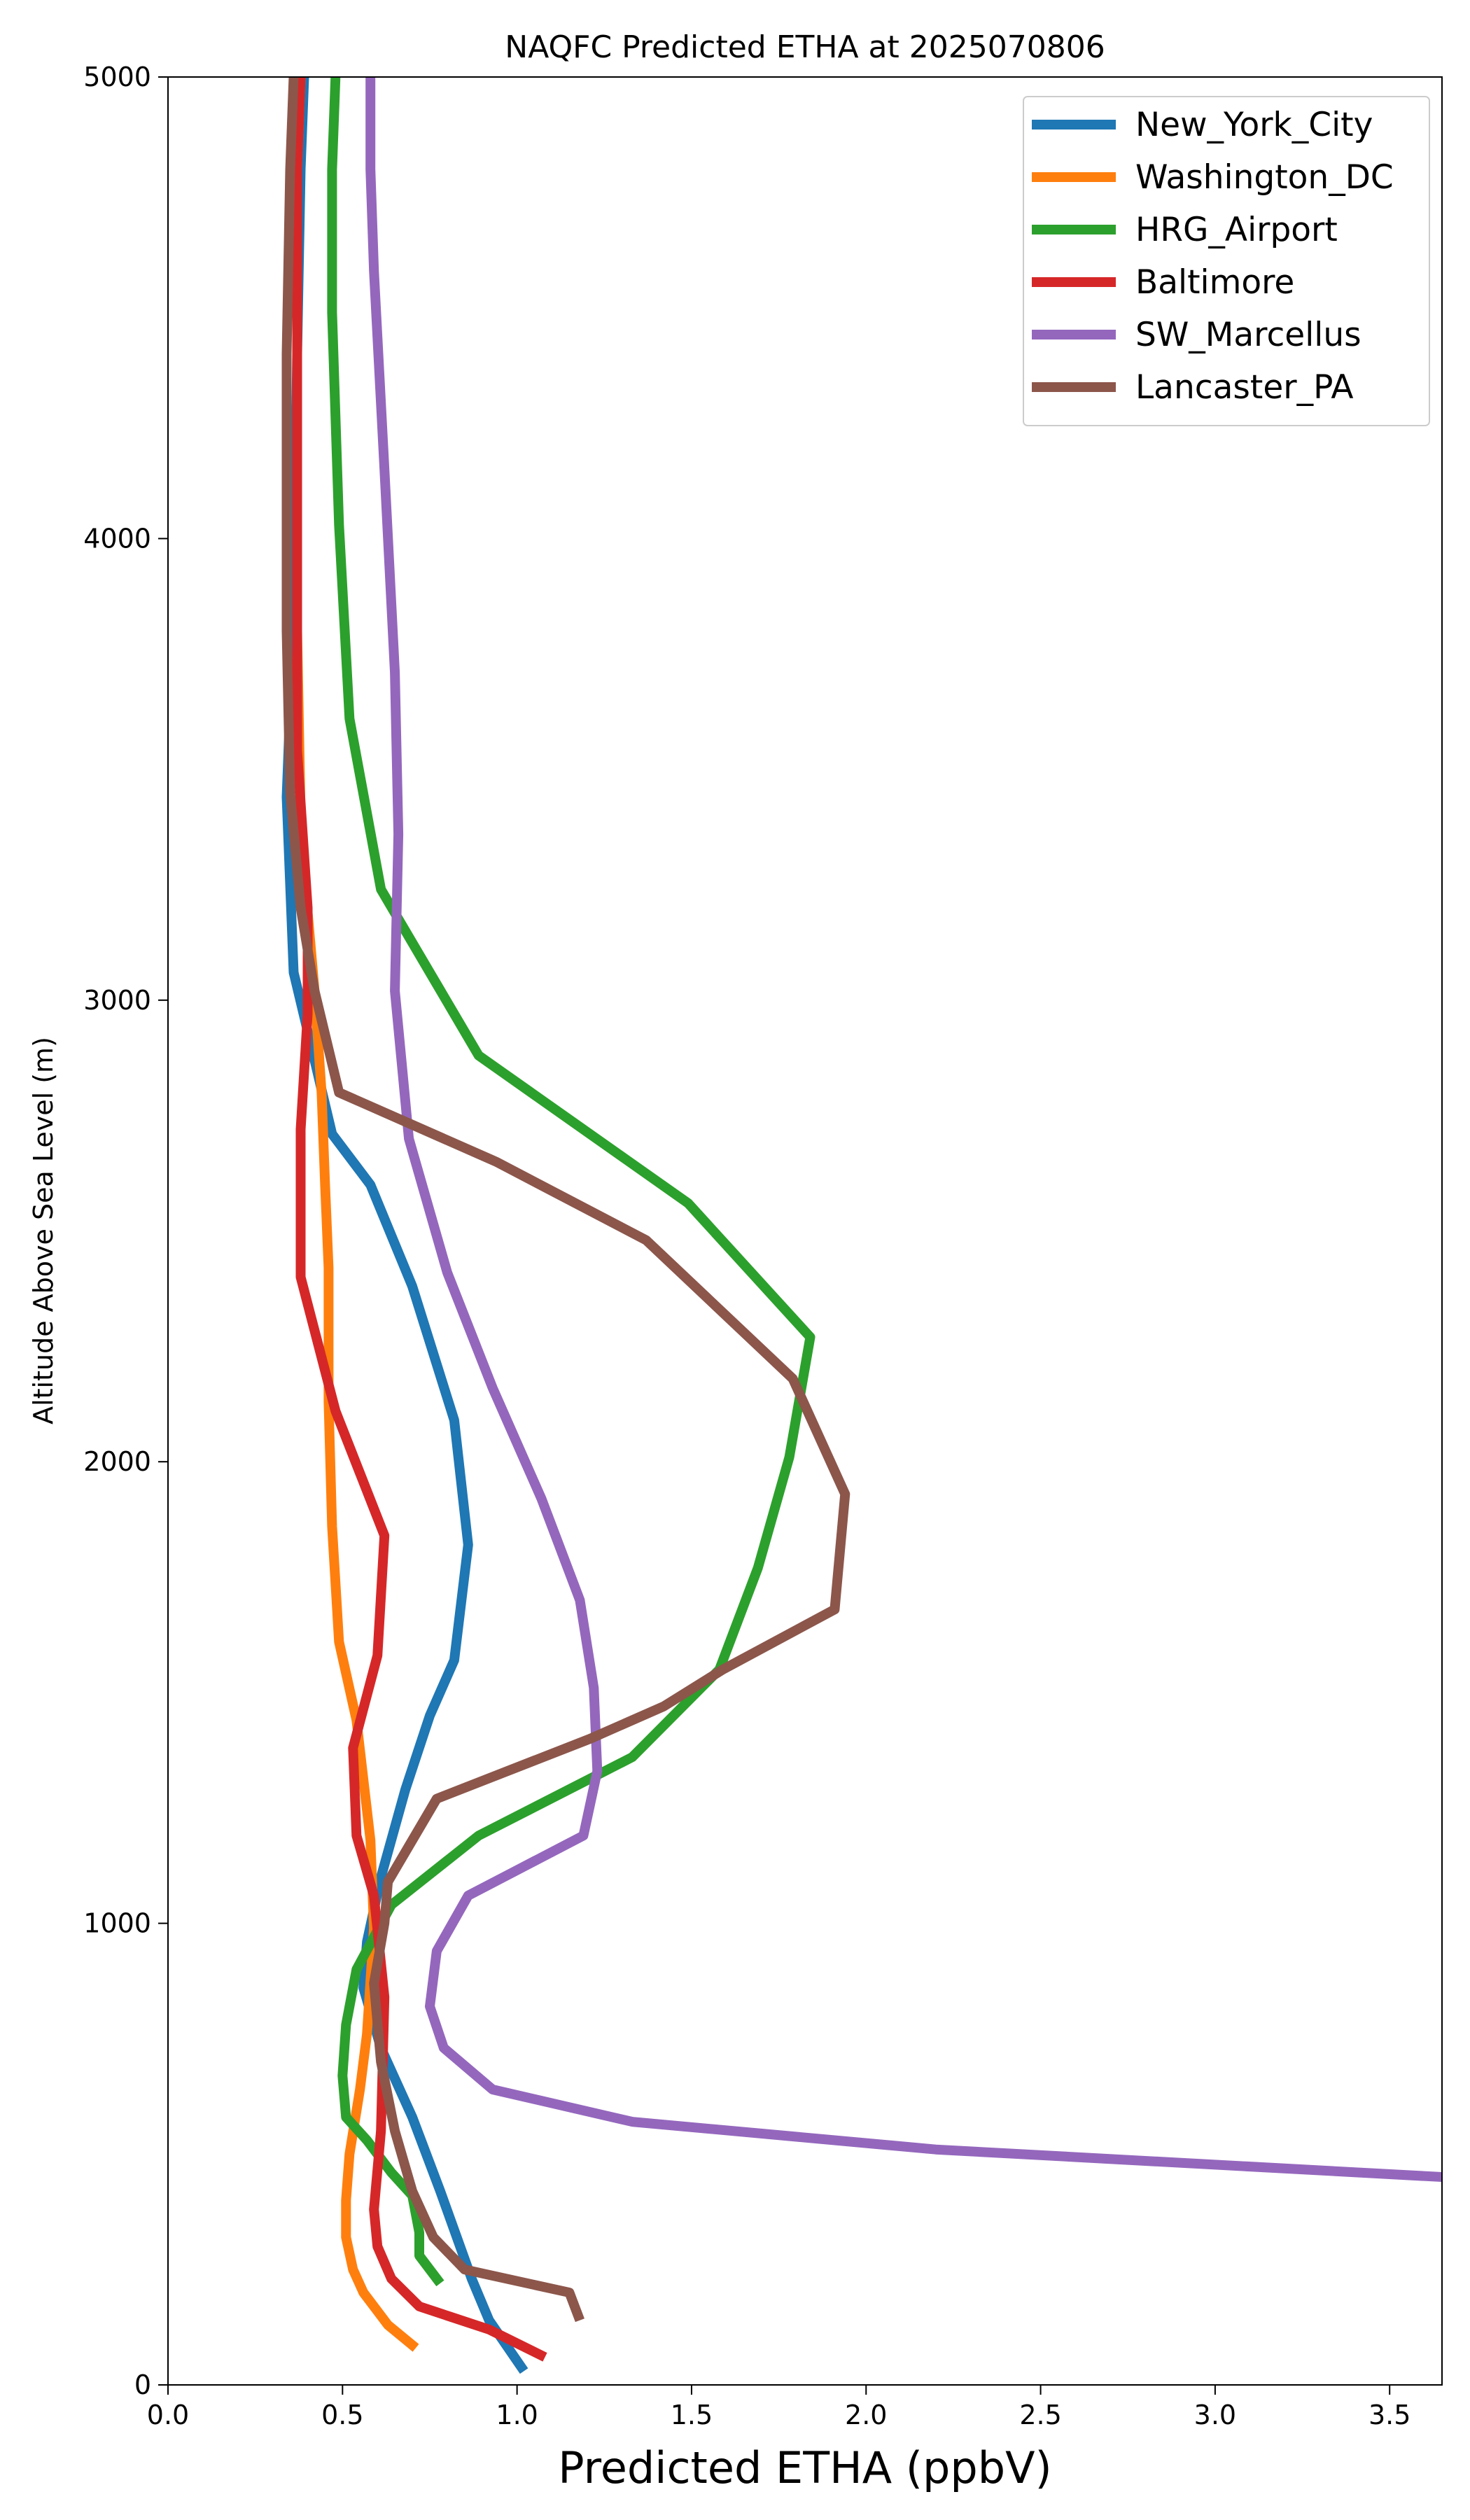  Describe the element at coordinates (1214, 282) in the screenshot. I see `legend-label-baltimore: Baltimore` at that location.